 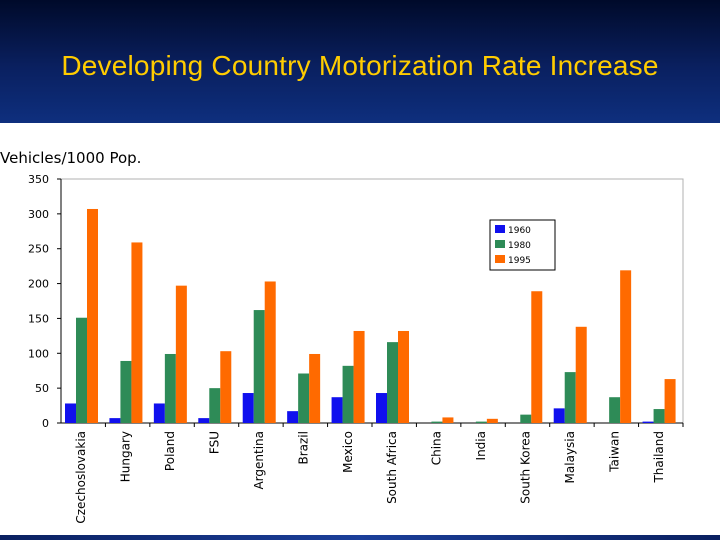 What do you see at coordinates (519, 246) in the screenshot?
I see `legend-label-1980: 1980` at bounding box center [519, 246].